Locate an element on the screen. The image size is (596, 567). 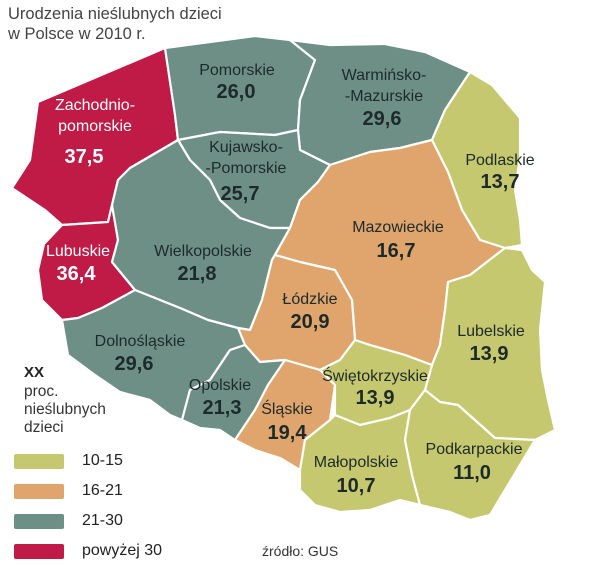
label-wielkopolskie: Wielkopolskie 21,8 is located at coordinates (203, 264).